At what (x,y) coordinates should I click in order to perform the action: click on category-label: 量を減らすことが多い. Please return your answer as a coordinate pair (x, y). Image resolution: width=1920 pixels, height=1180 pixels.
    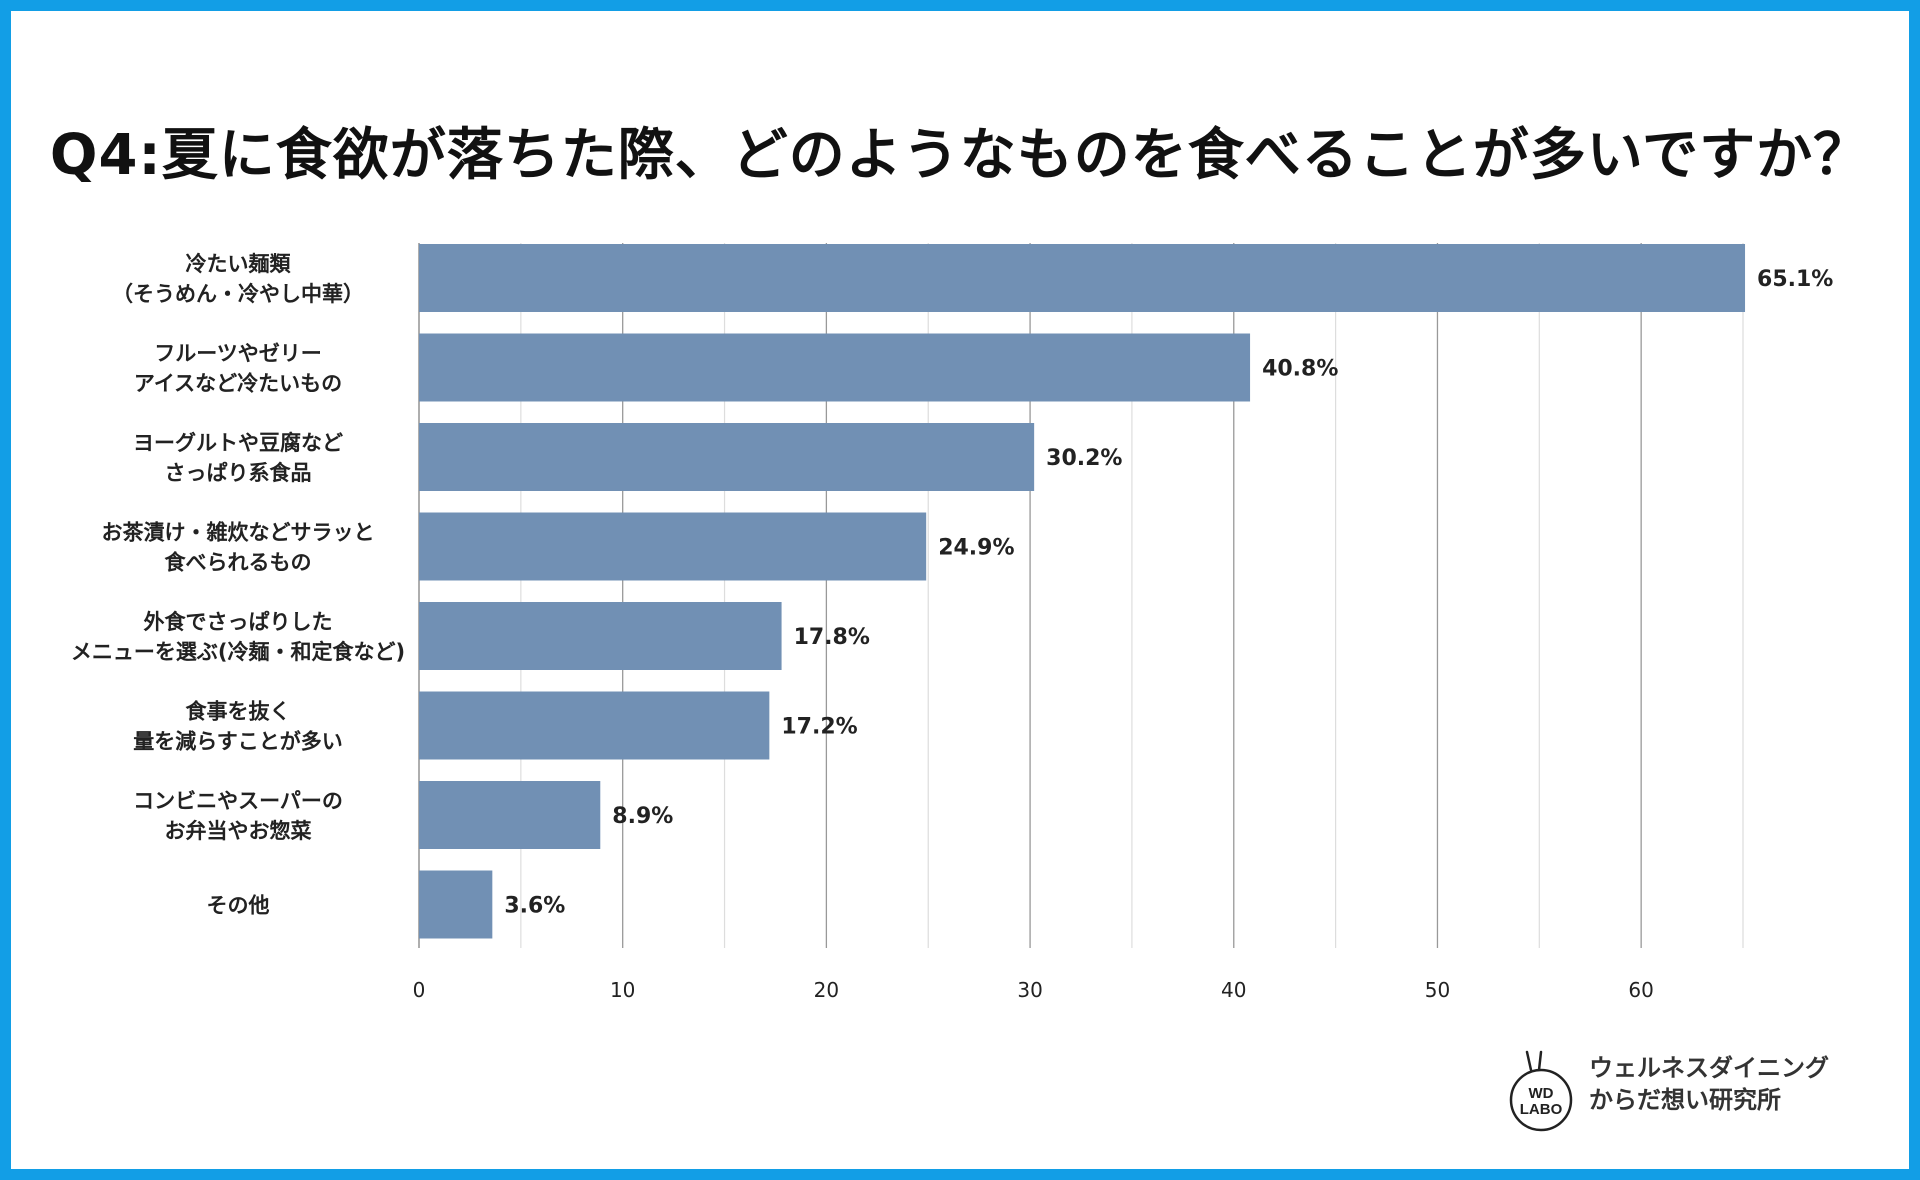
    Looking at the image, I should click on (238, 742).